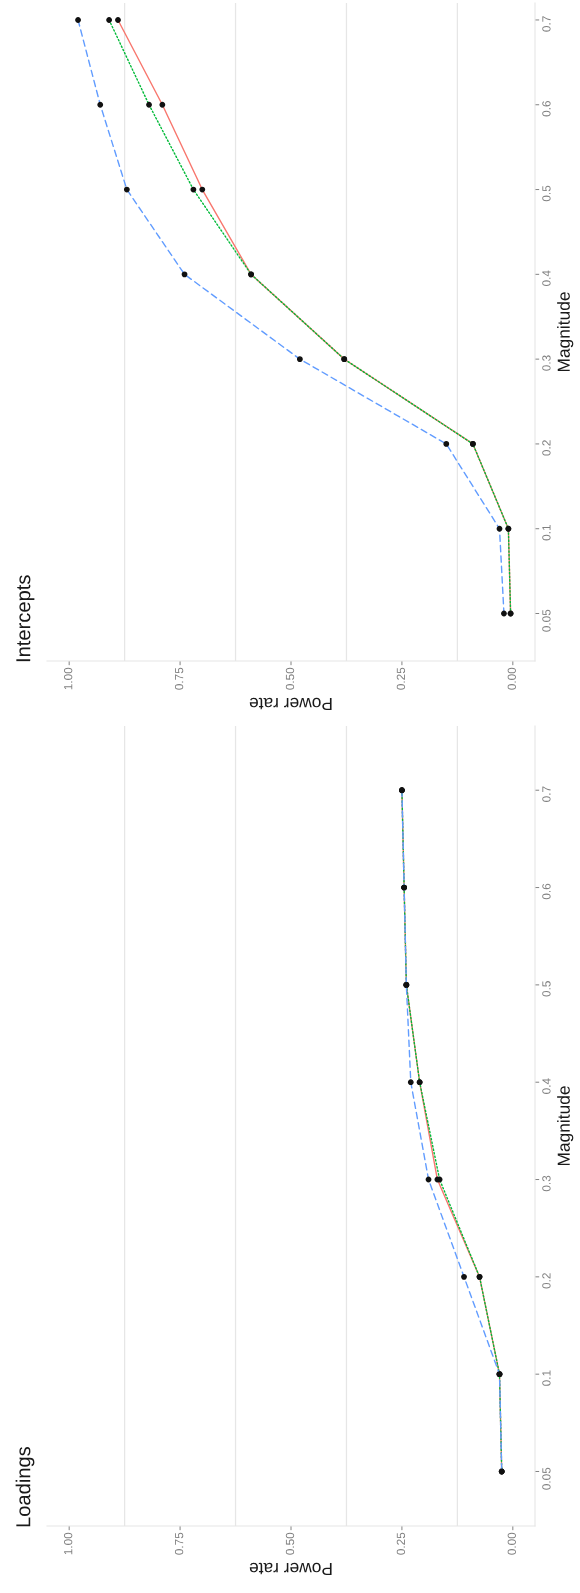 This screenshot has width=580, height=1593. I want to click on text: Intercepts, so click(25, 618).